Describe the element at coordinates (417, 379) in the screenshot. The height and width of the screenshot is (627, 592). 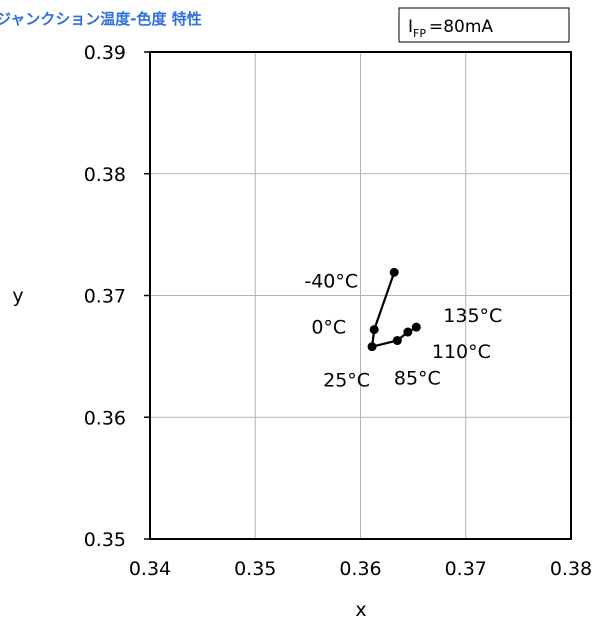
I see `point-label: 85°C` at that location.